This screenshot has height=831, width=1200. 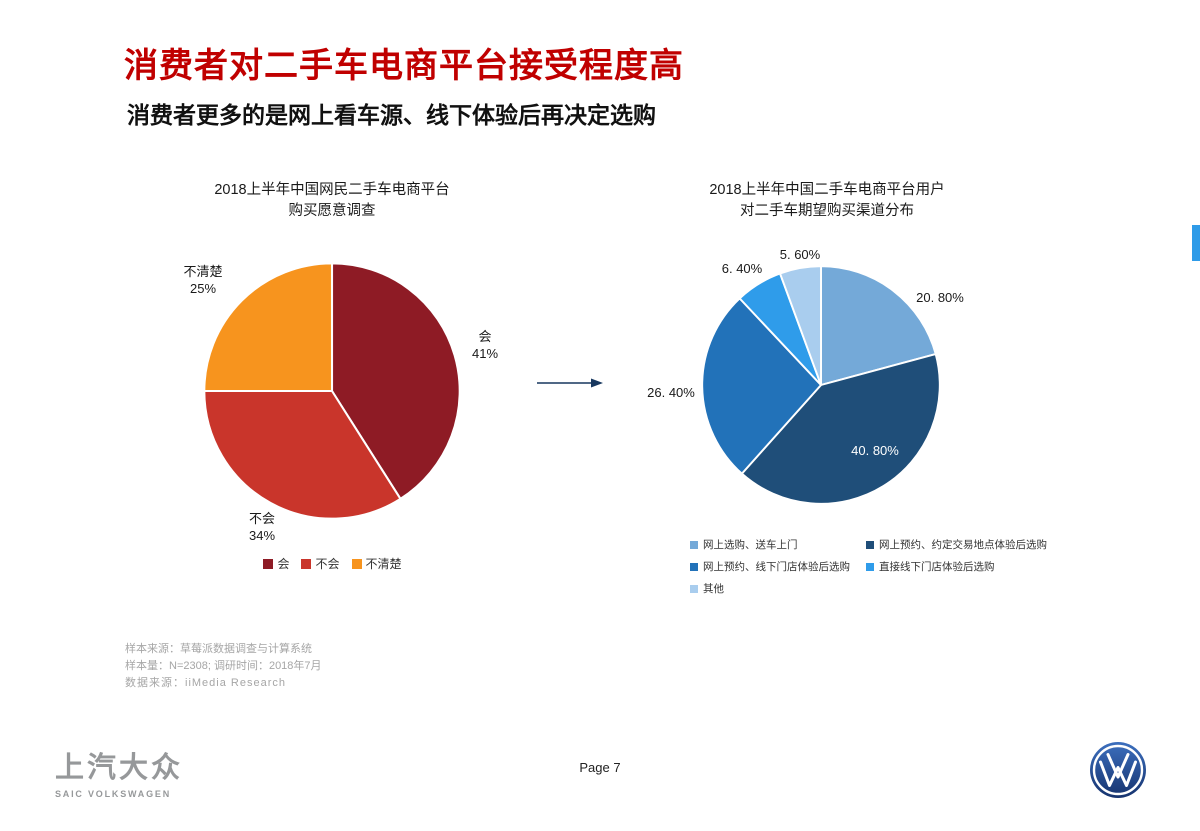 What do you see at coordinates (391, 115) in the screenshot?
I see `slide-subtitle: 消费者更多的是网上看车源、线下体验后再决定选购` at bounding box center [391, 115].